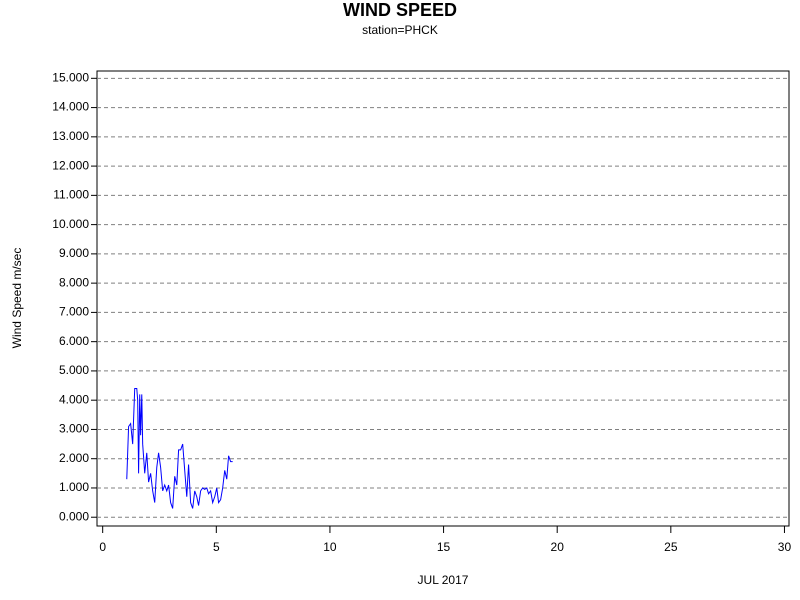 The width and height of the screenshot is (800, 600). What do you see at coordinates (443, 580) in the screenshot?
I see `x-axis-label: JUL 2017` at bounding box center [443, 580].